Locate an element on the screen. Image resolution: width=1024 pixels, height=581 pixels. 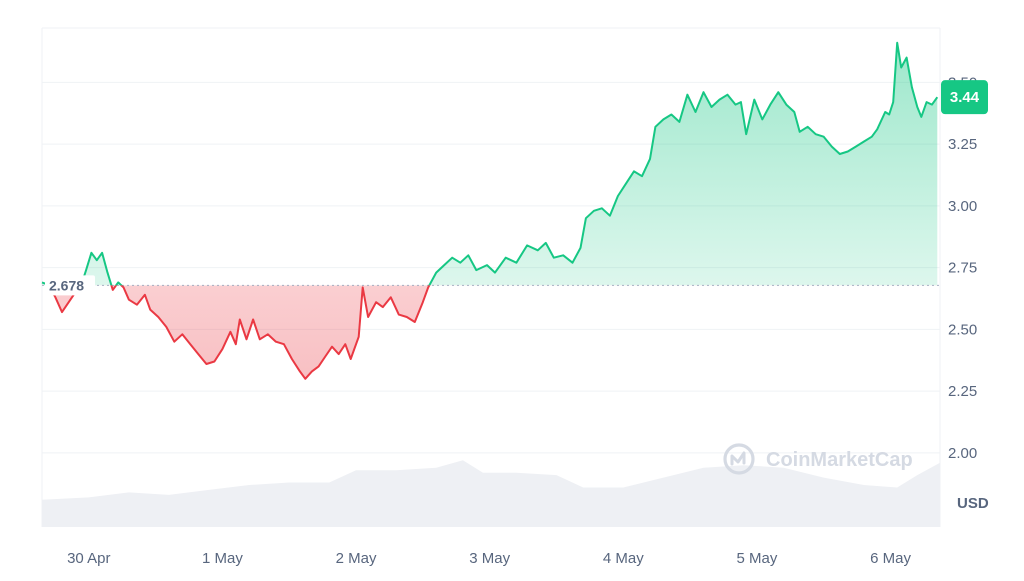
reference-price-label: 2.678 is located at coordinates (70, 285).